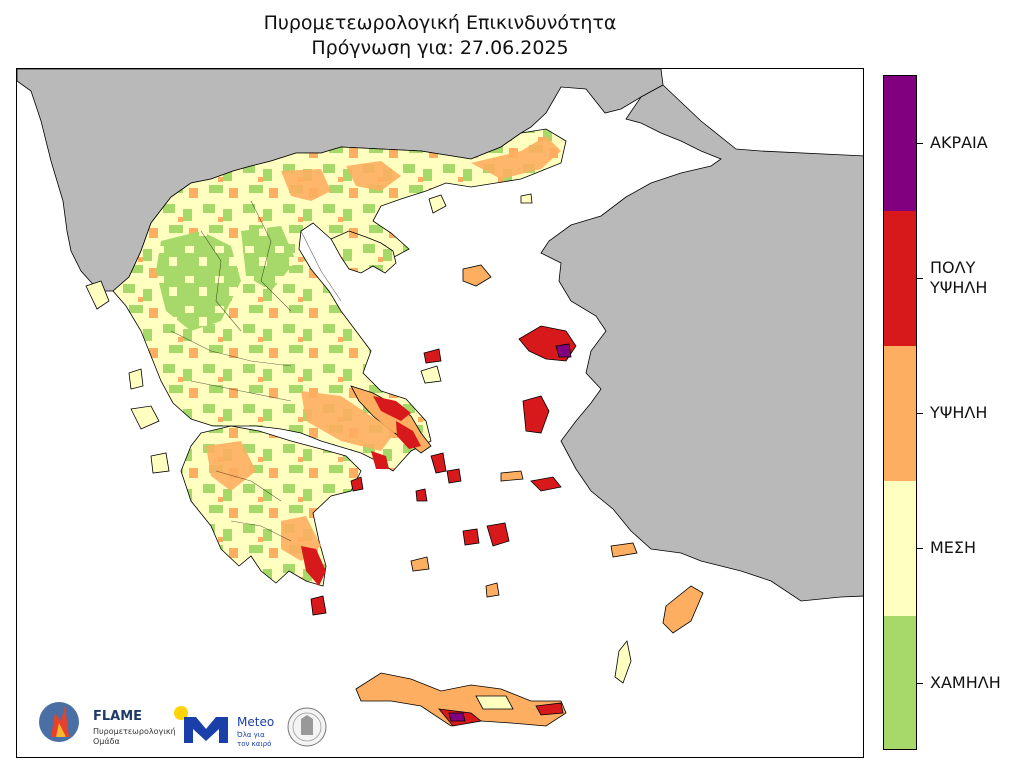 The width and height of the screenshot is (1024, 773). What do you see at coordinates (546, 484) in the screenshot?
I see `island-samos` at bounding box center [546, 484].